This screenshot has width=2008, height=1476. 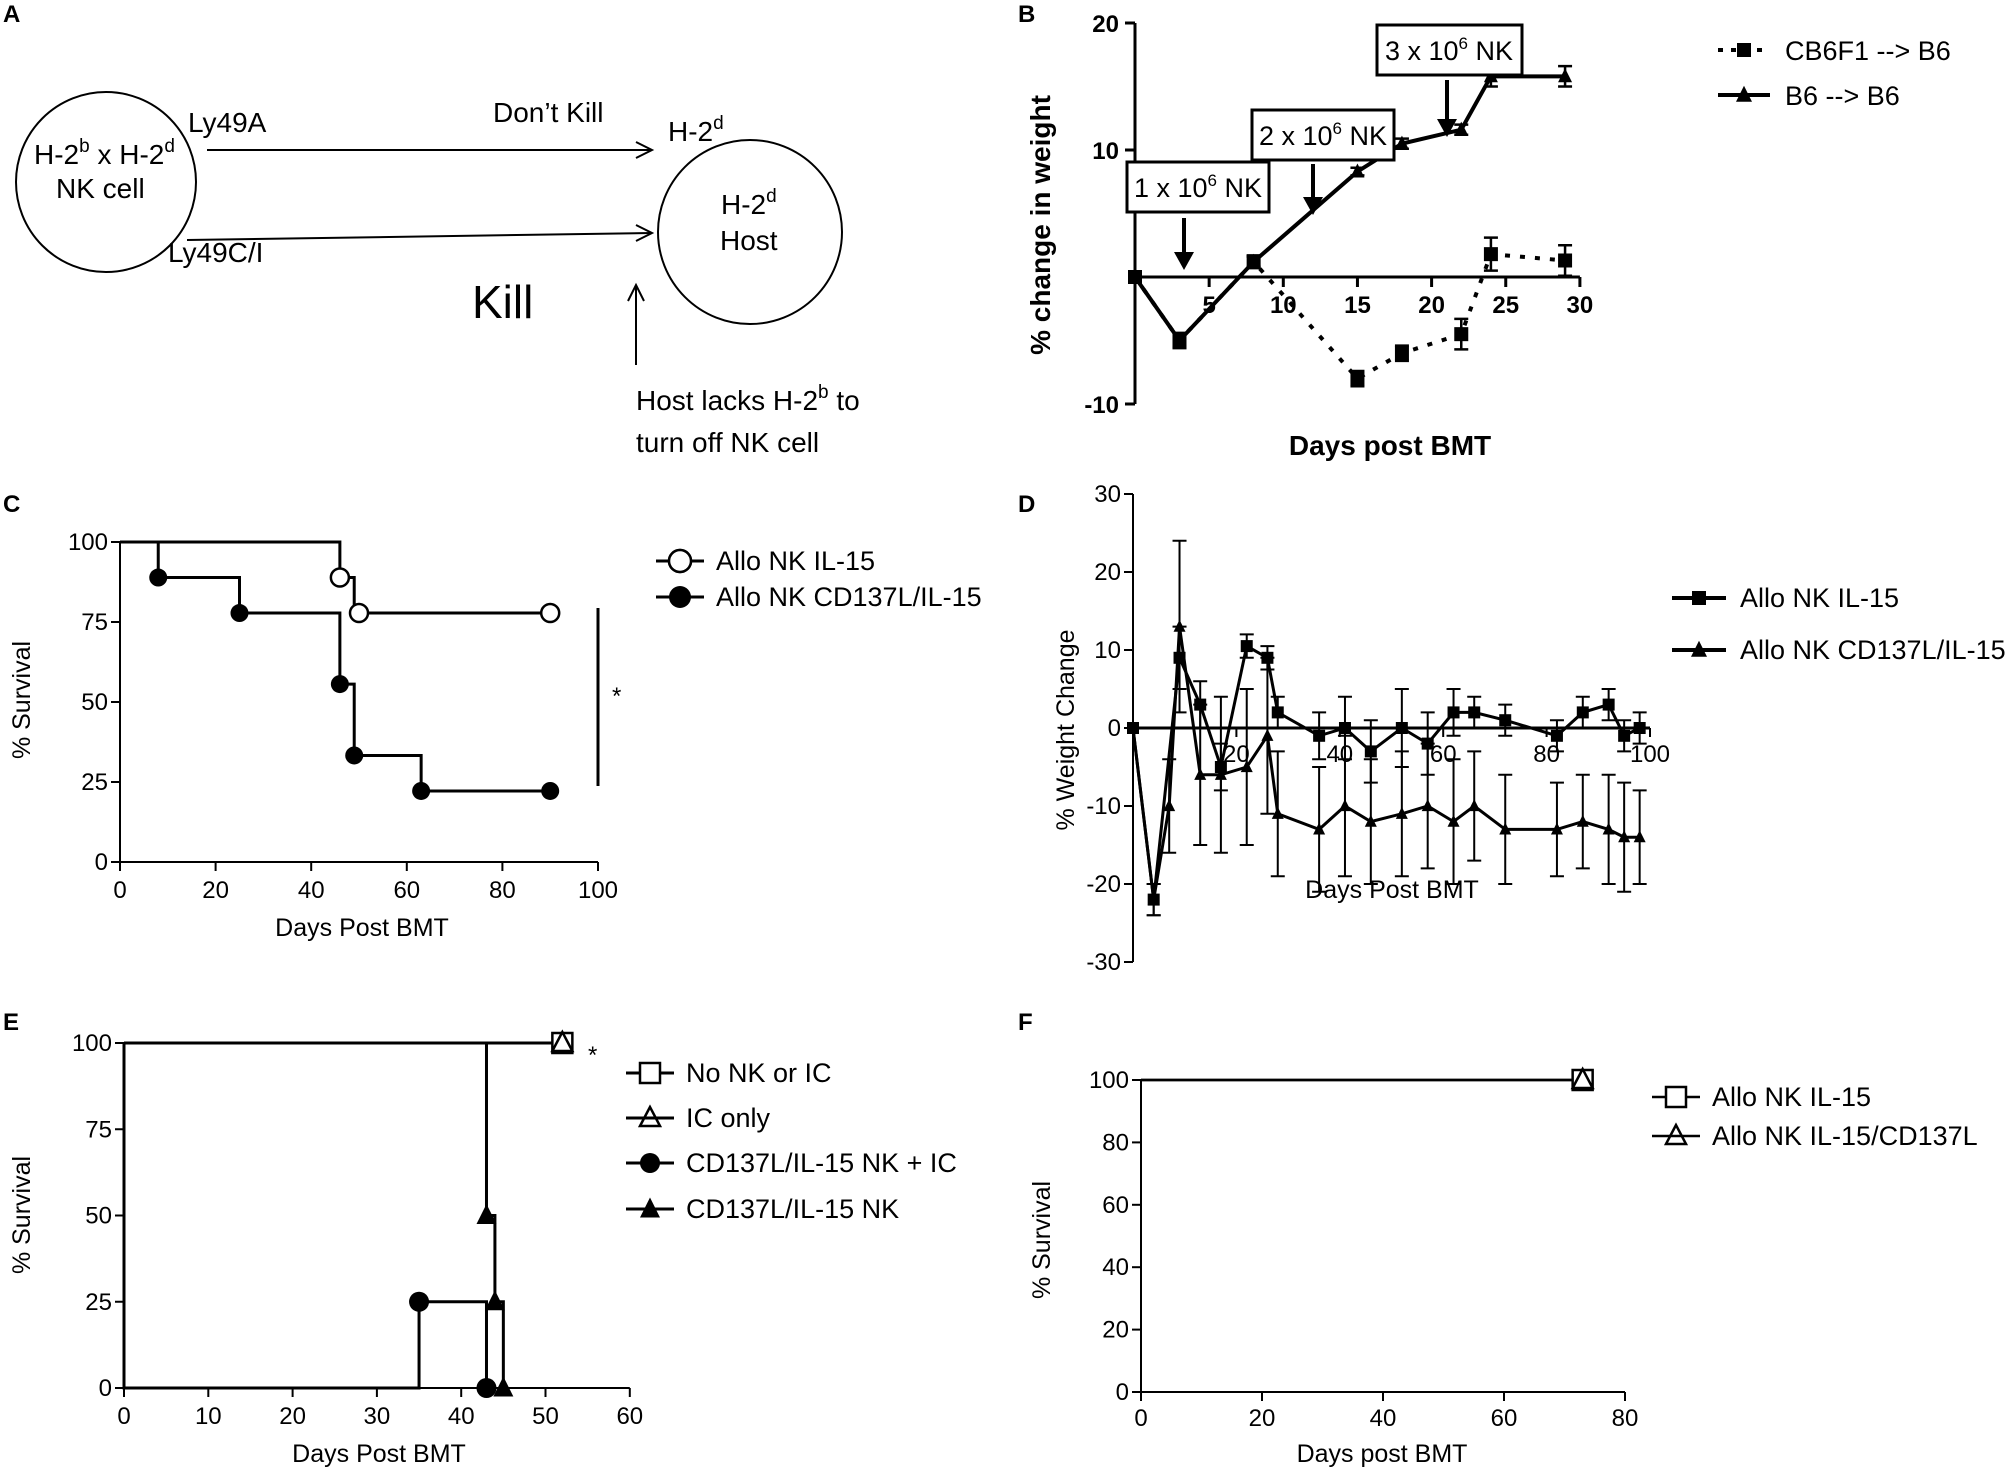 What do you see at coordinates (1382, 1454) in the screenshot?
I see `x-axis-label: Days post BMT` at bounding box center [1382, 1454].